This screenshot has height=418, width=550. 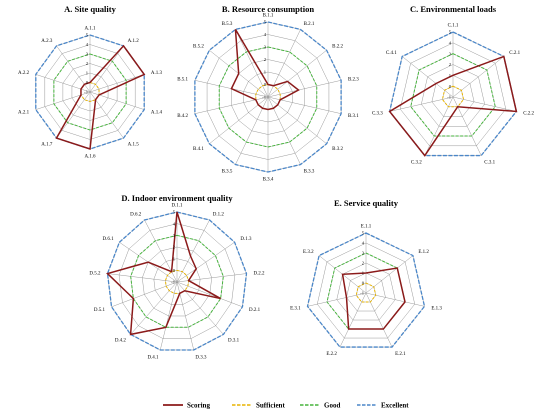 I want to click on axis-label: B.3.5, so click(x=227, y=172).